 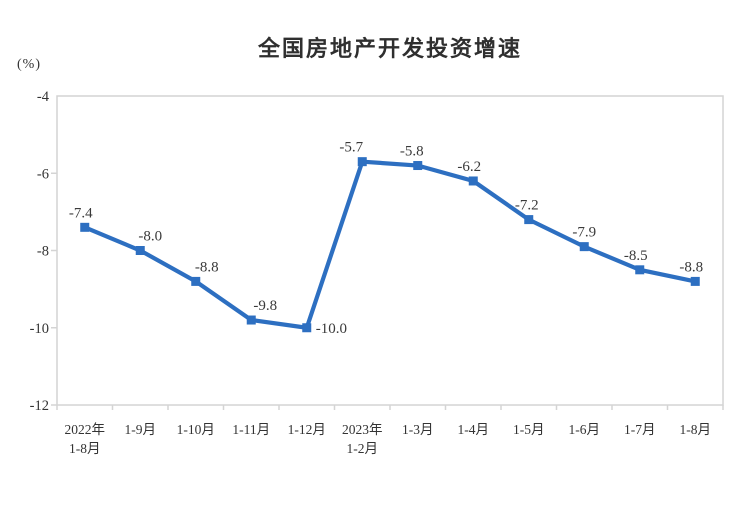 What do you see at coordinates (636, 256) in the screenshot?
I see `data-point-label: -8.5` at bounding box center [636, 256].